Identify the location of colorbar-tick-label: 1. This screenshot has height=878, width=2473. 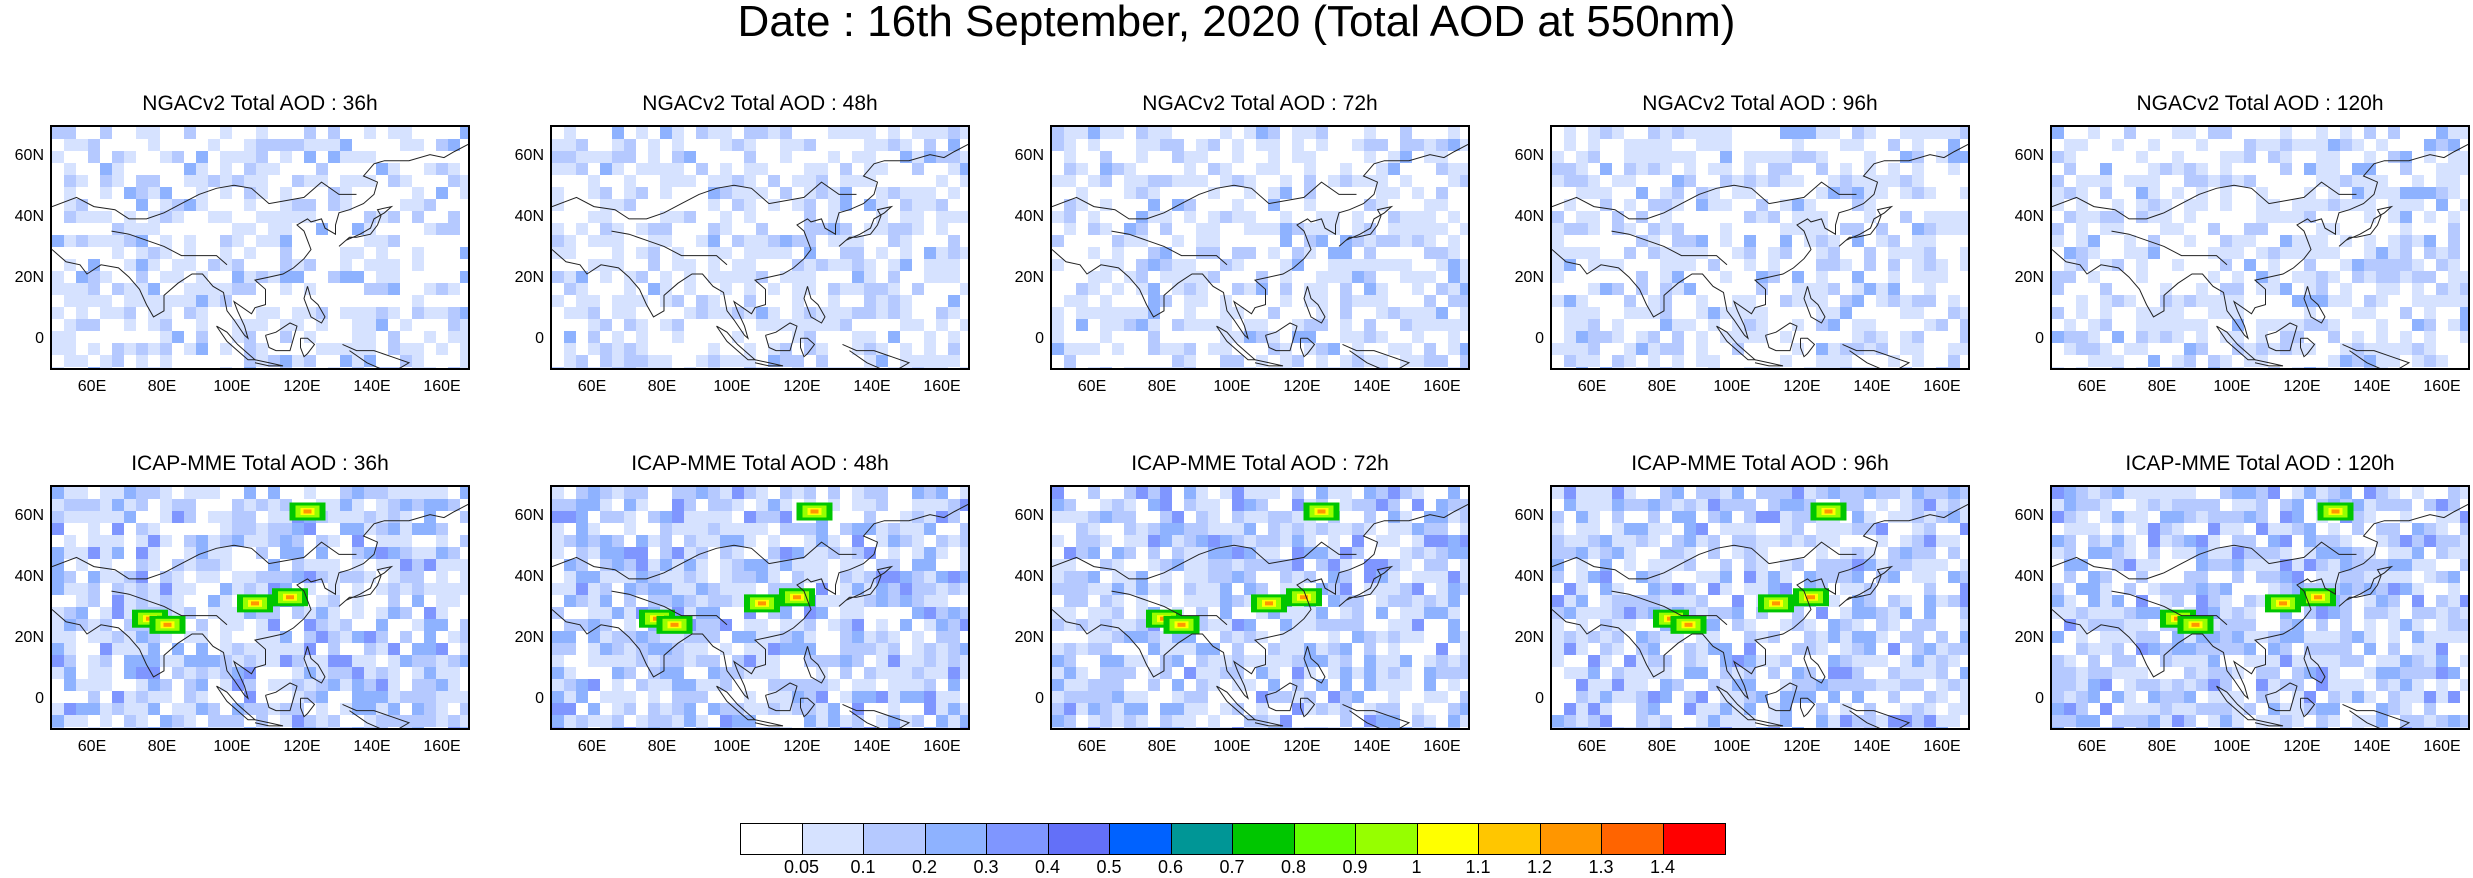
(1417, 867).